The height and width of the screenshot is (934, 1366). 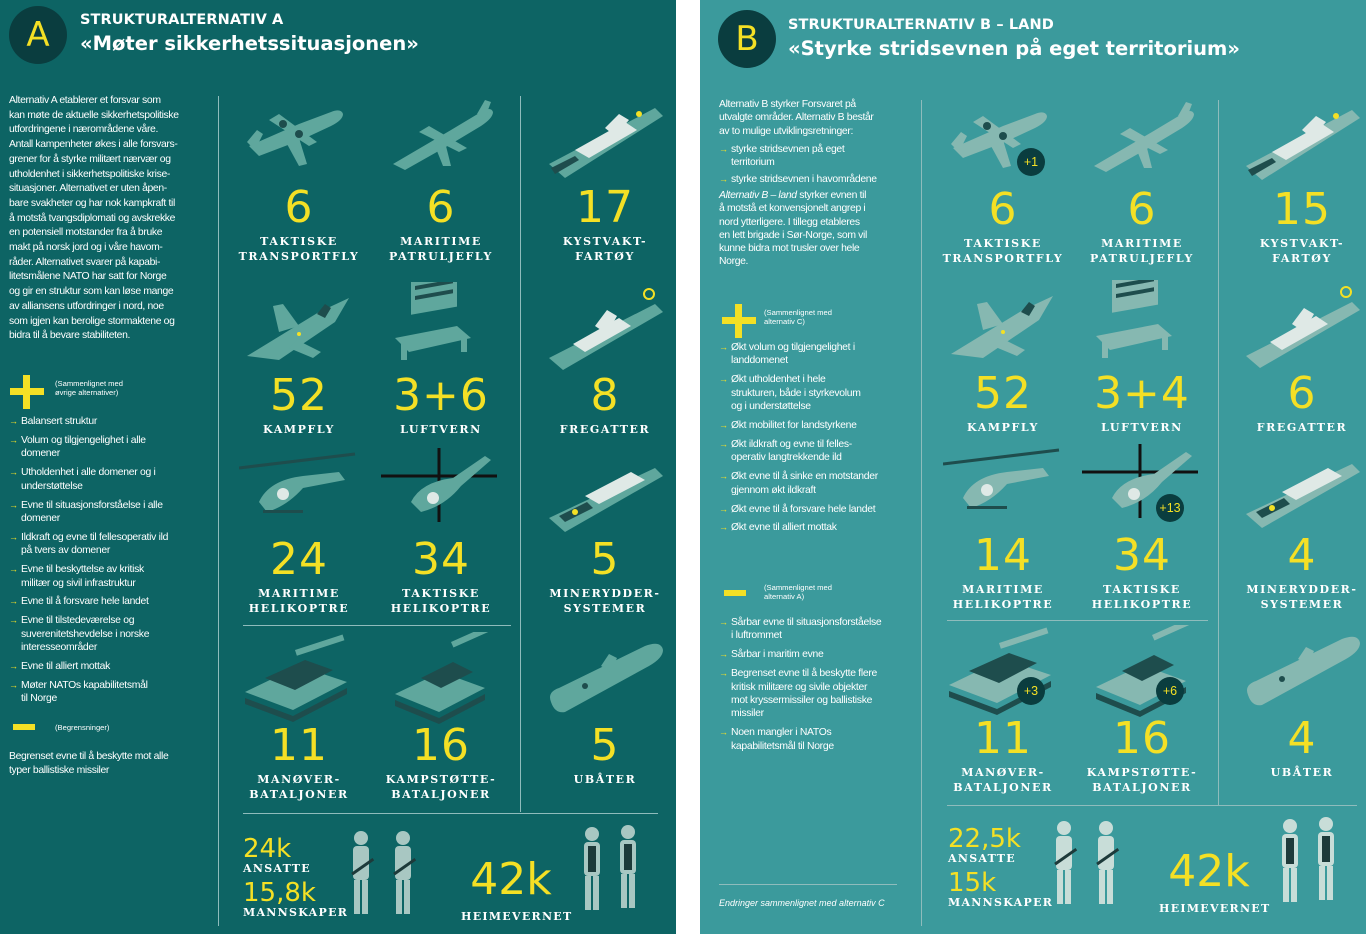 What do you see at coordinates (782, 746) in the screenshot?
I see `item-line: kapabilitetsmål til Norge` at bounding box center [782, 746].